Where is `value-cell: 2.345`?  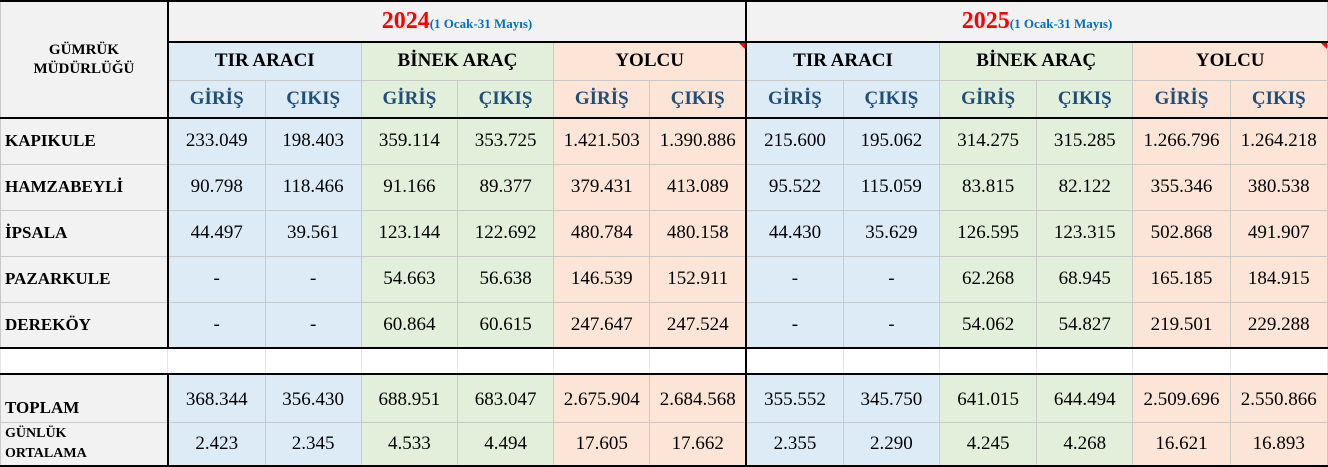
value-cell: 2.345 is located at coordinates (313, 444).